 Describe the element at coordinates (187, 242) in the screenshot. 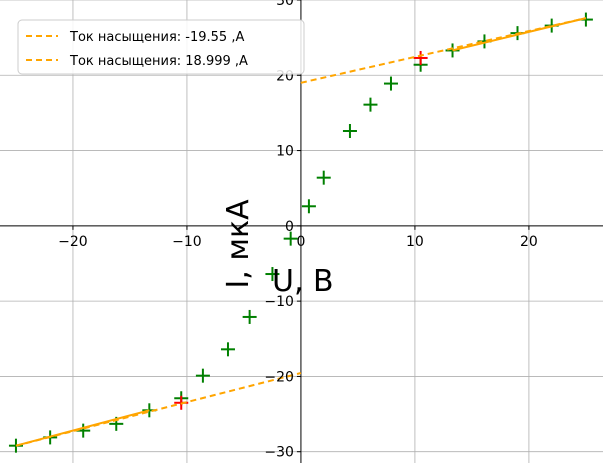

I see `x-tick-label: −10` at that location.